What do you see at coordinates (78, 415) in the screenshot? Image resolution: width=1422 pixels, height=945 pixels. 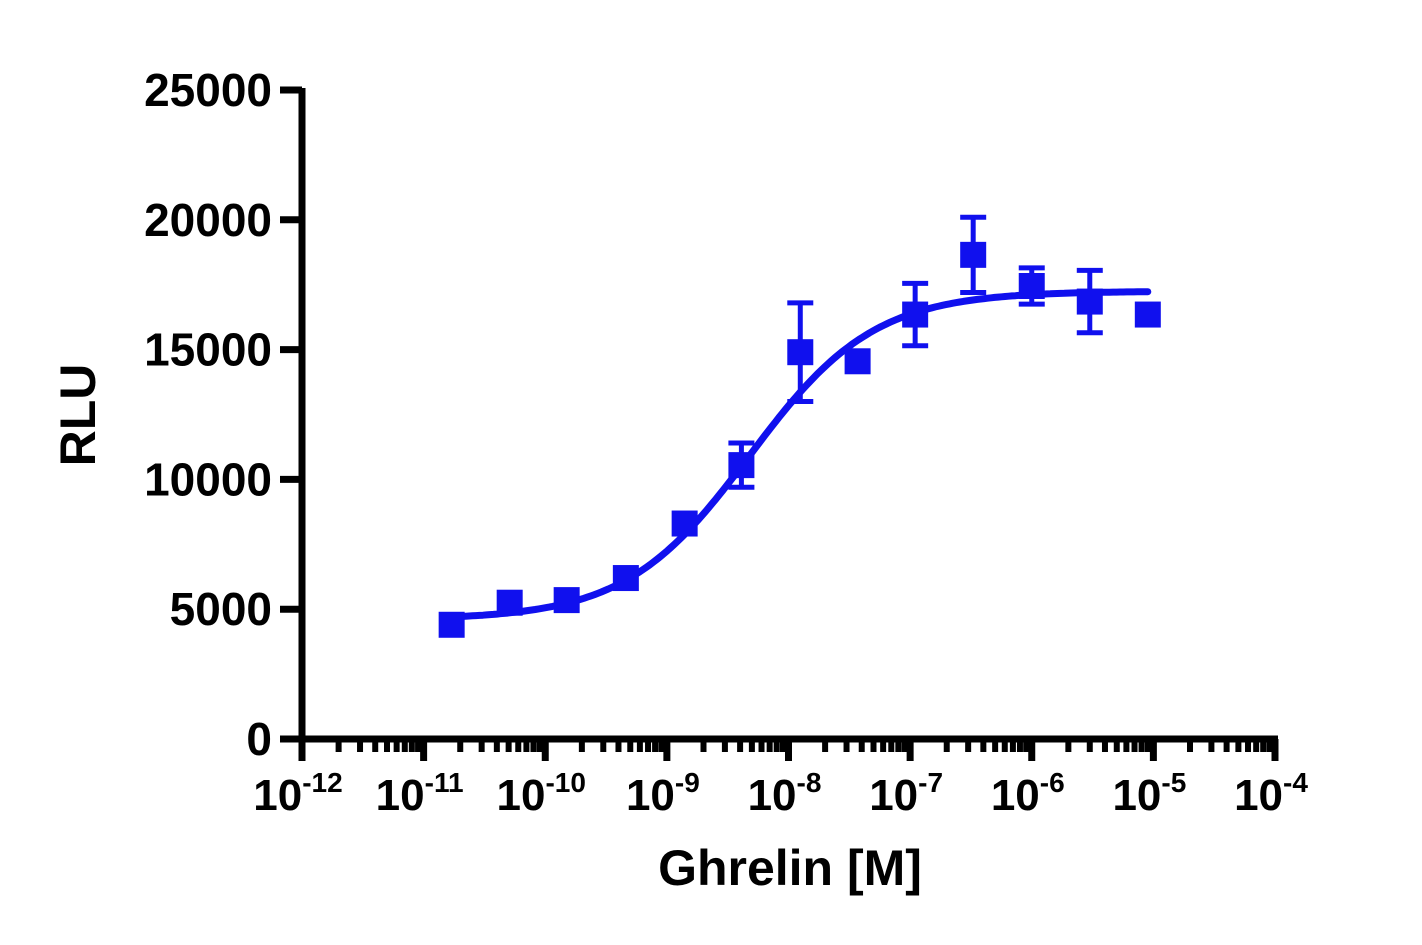 I see `y-axis-title: RLU` at bounding box center [78, 415].